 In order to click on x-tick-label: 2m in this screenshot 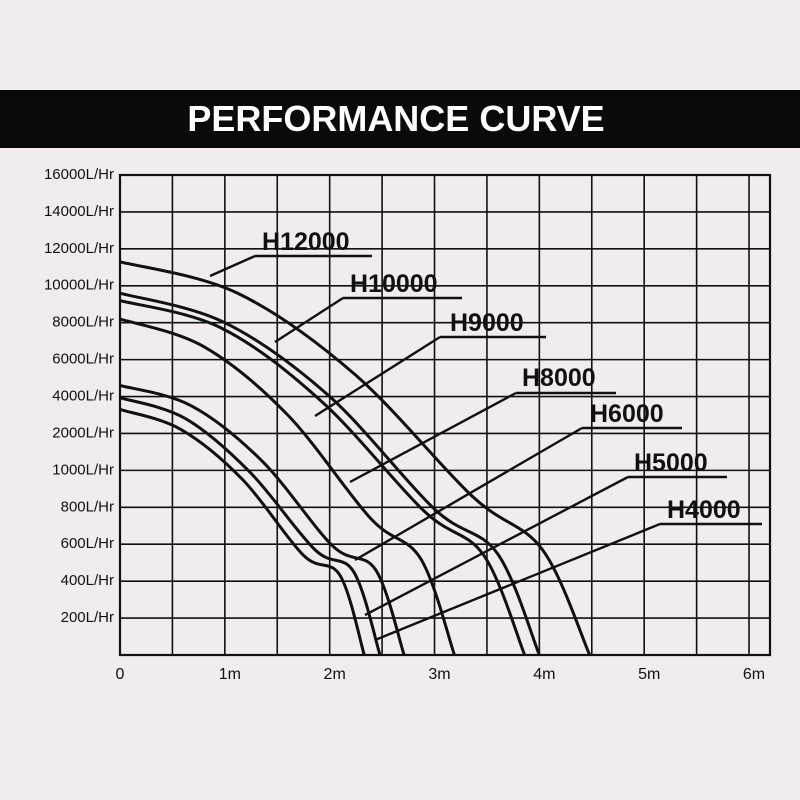, I will do `click(335, 674)`.